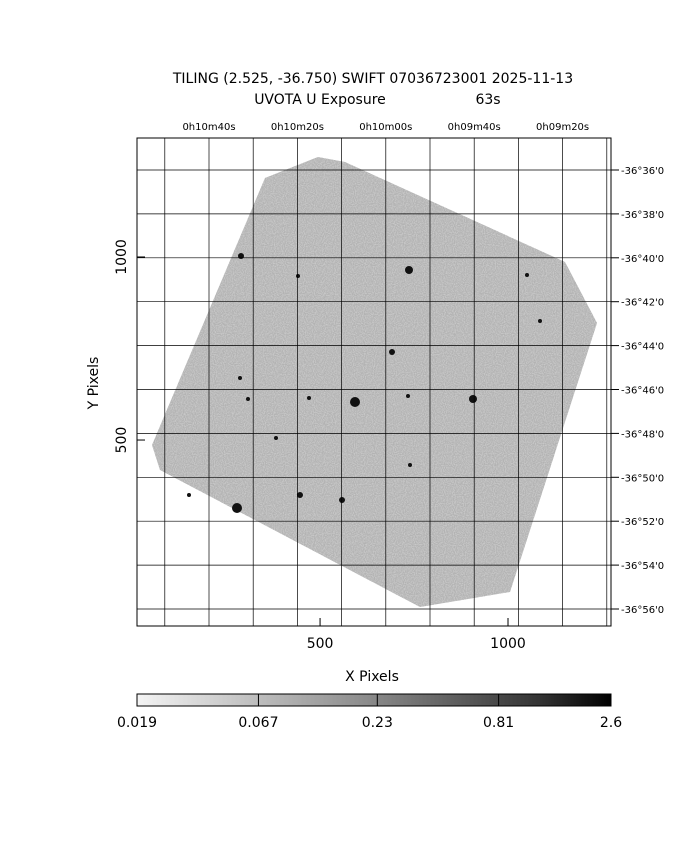  Describe the element at coordinates (642, 215) in the screenshot. I see `dec-label: -36°38'0` at that location.